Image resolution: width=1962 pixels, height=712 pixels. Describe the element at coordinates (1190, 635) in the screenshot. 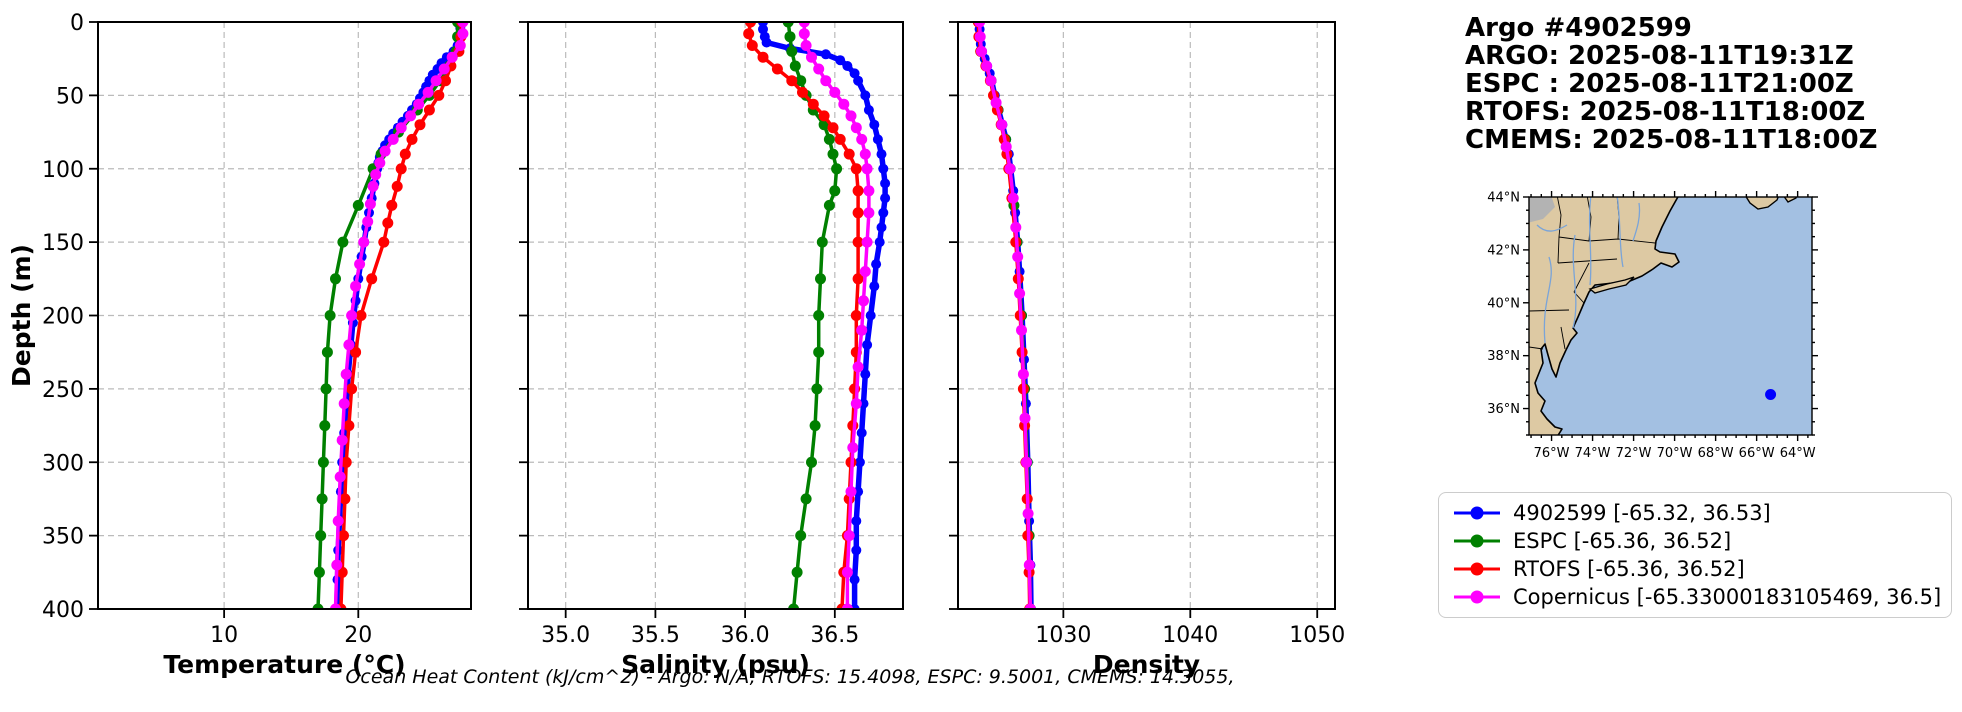

I see `x-tick-label: 1040` at that location.